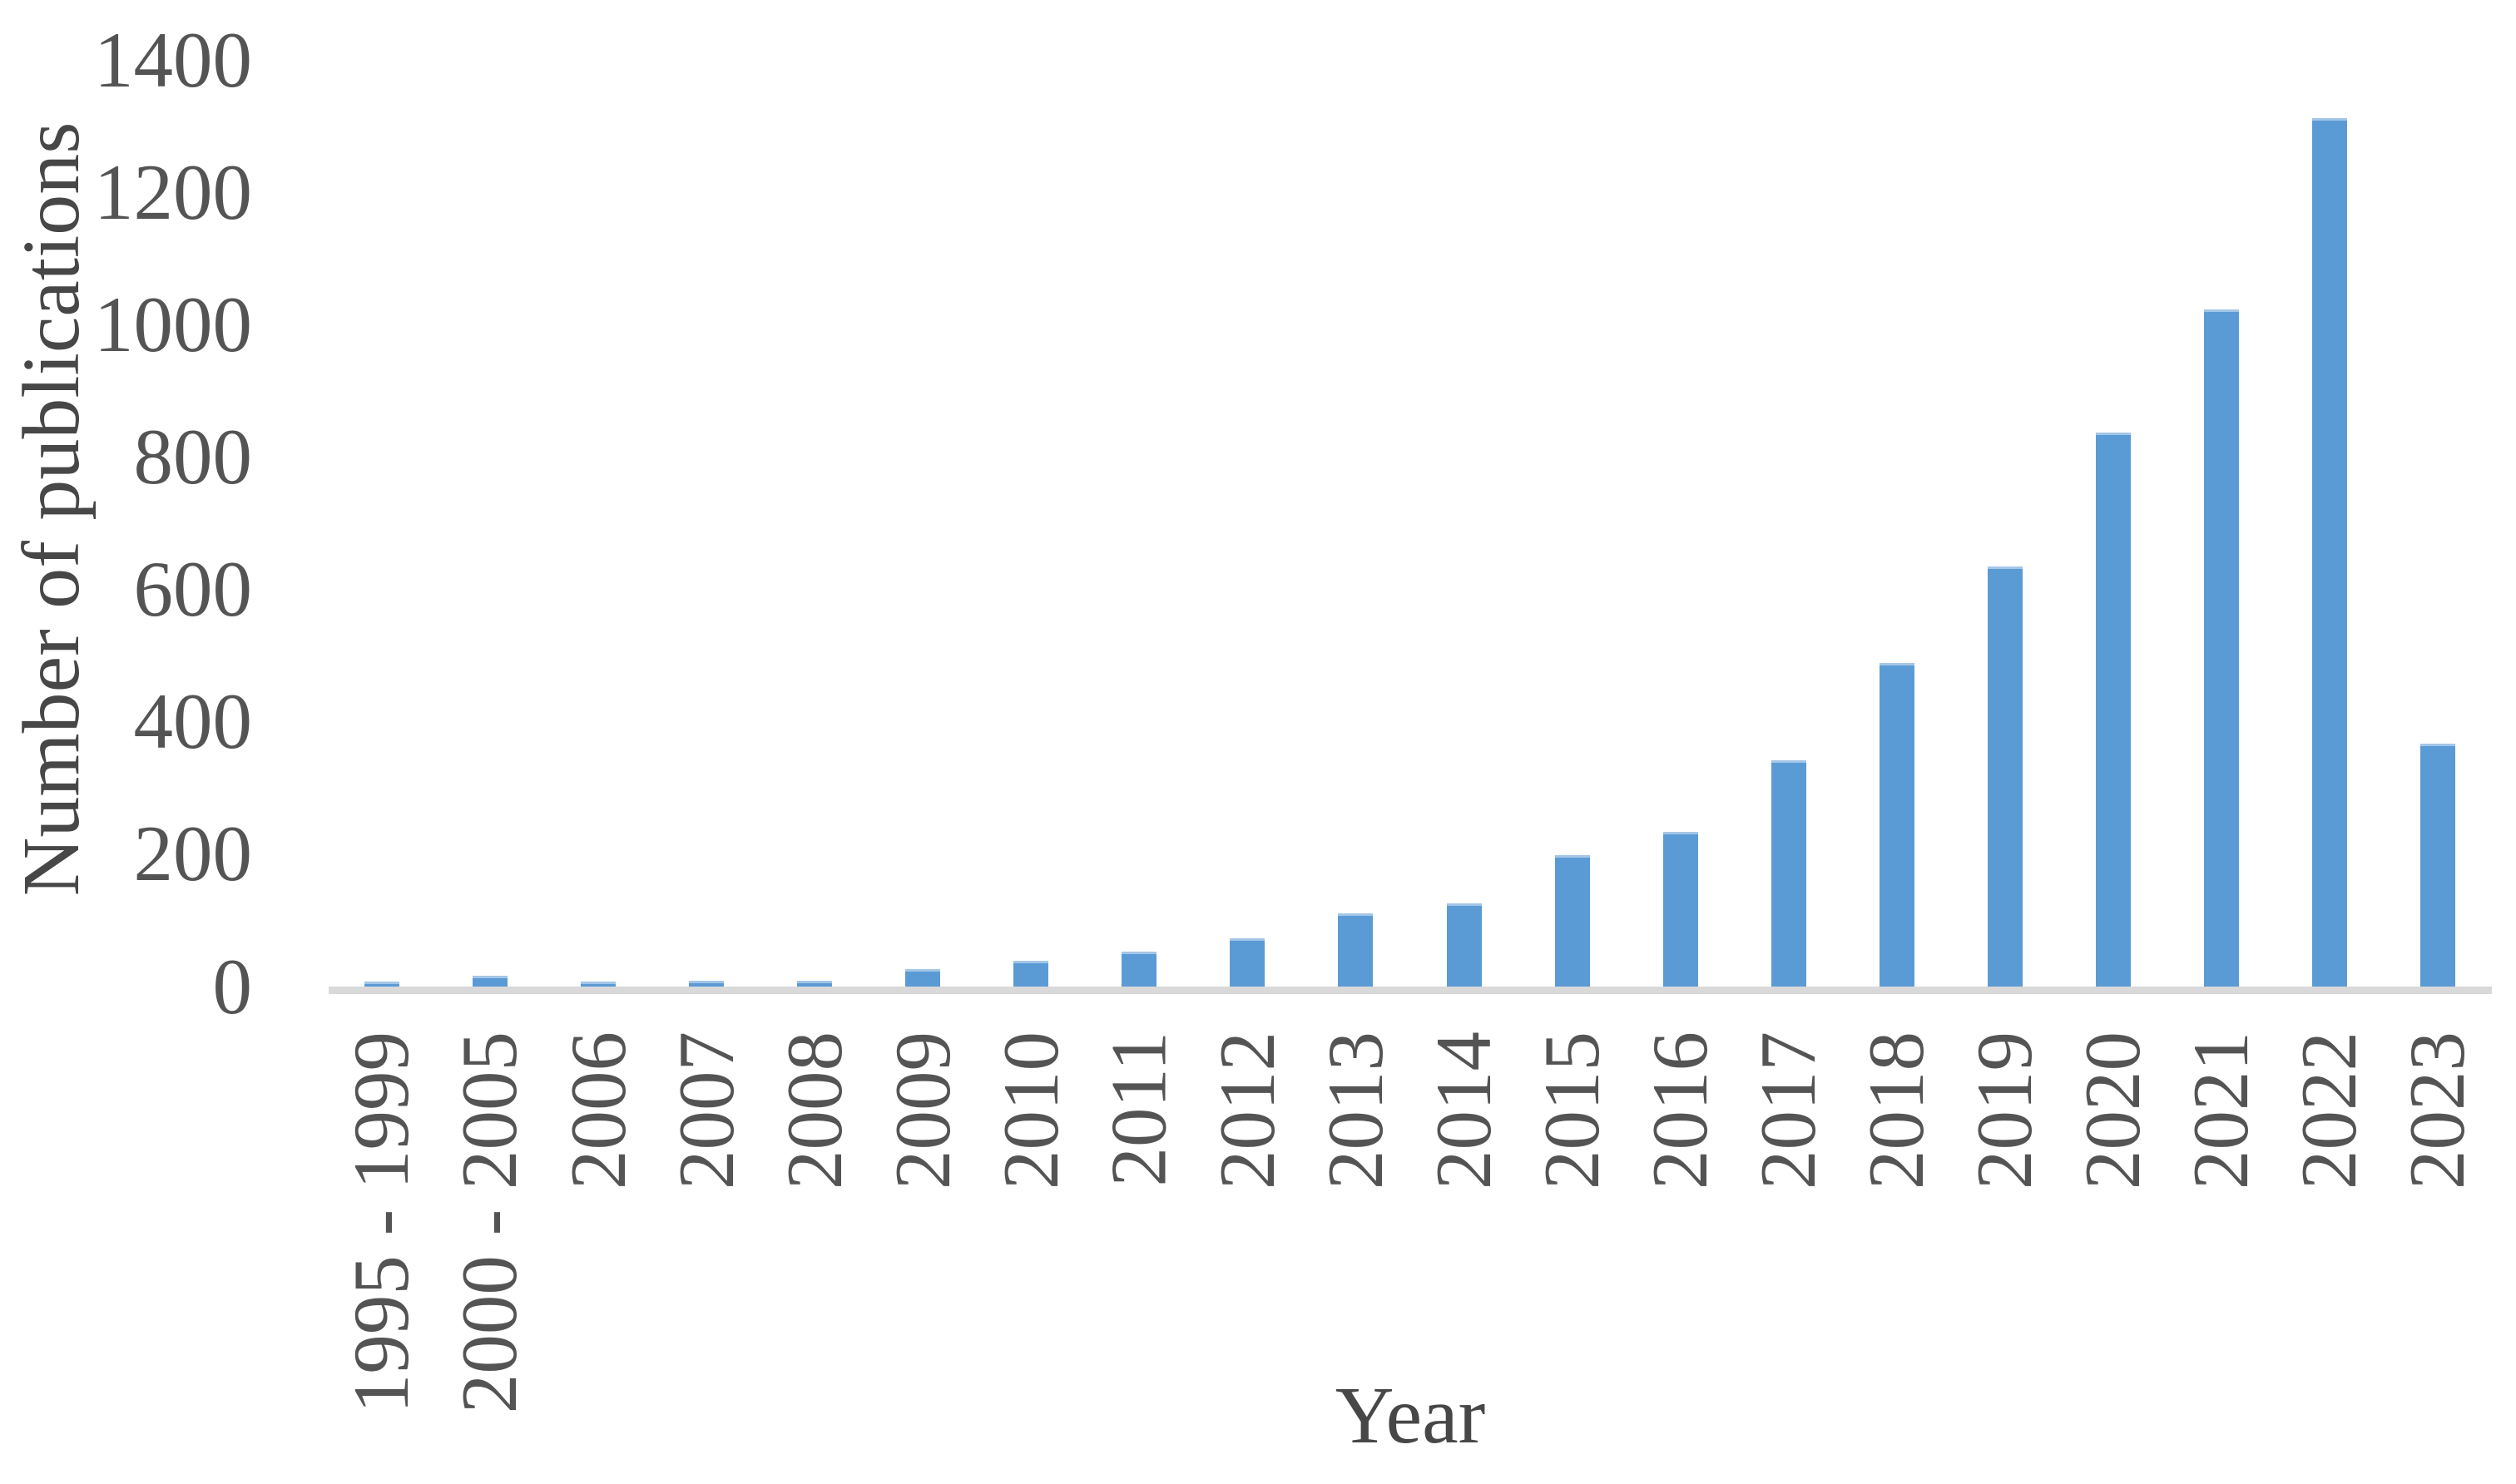 The height and width of the screenshot is (1484, 2516). Describe the element at coordinates (173, 191) in the screenshot. I see `y-tick-label-1200: 1200` at that location.